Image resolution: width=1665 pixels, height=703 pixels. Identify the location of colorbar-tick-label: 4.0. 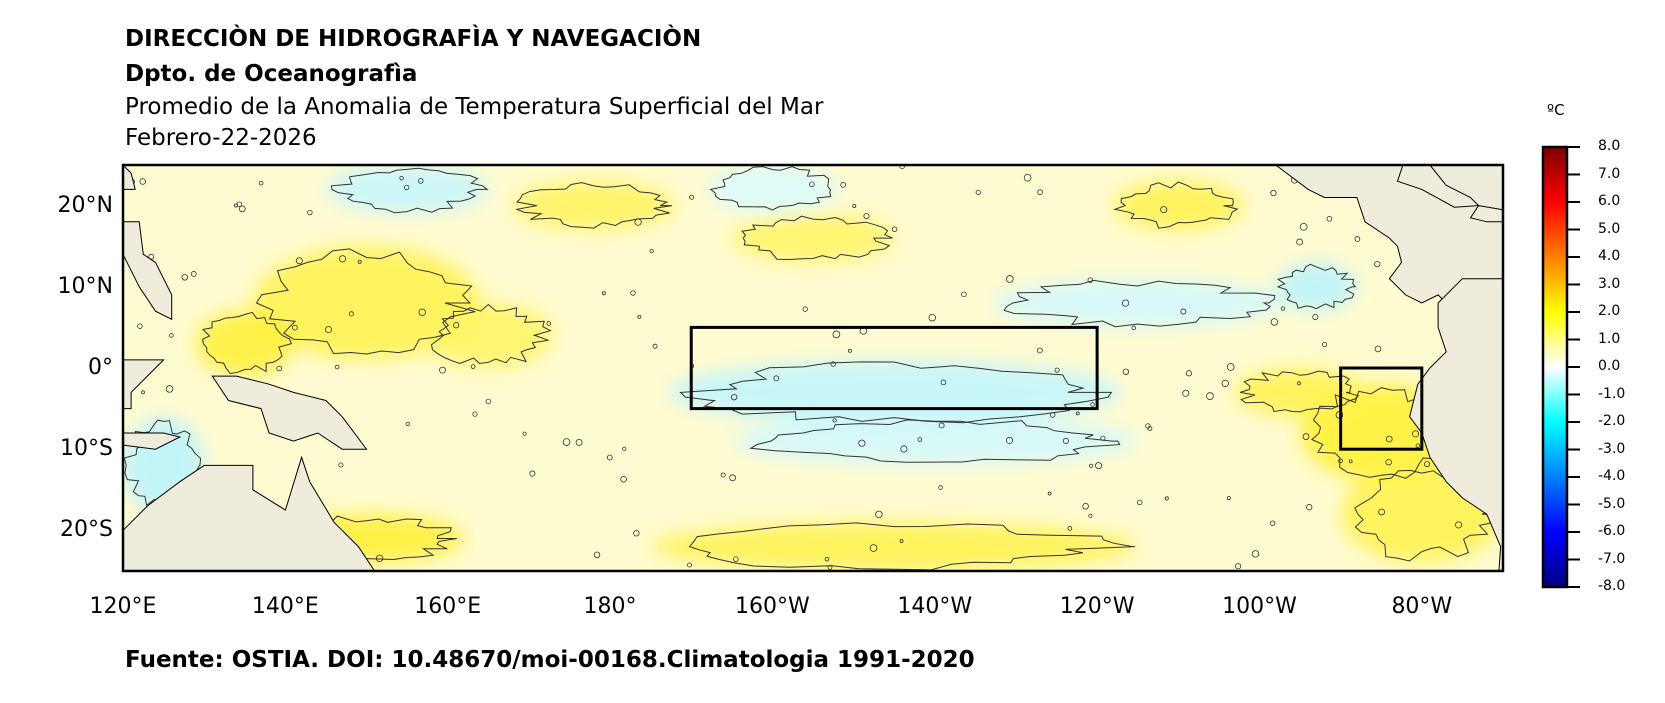
(1609, 256).